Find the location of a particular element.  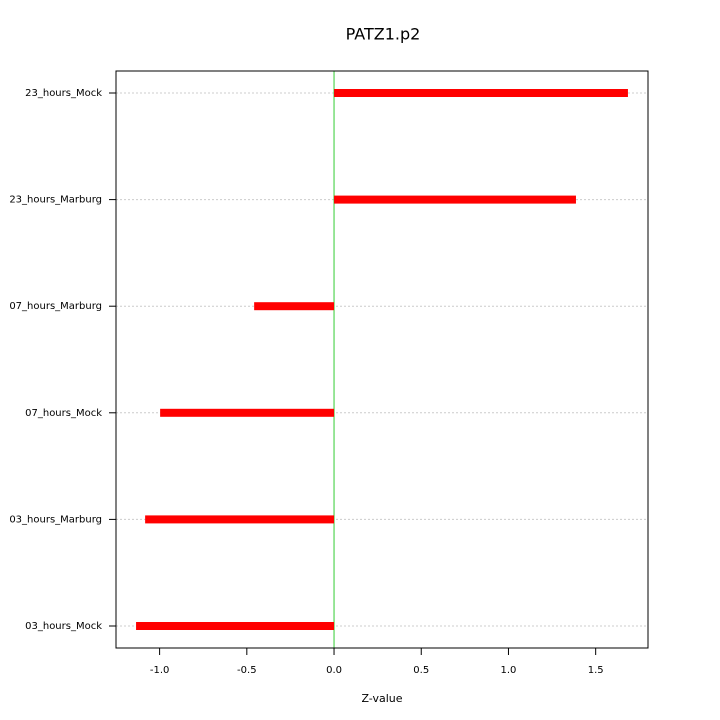

y-tick-label: 03_hours_Marburg is located at coordinates (55, 519).